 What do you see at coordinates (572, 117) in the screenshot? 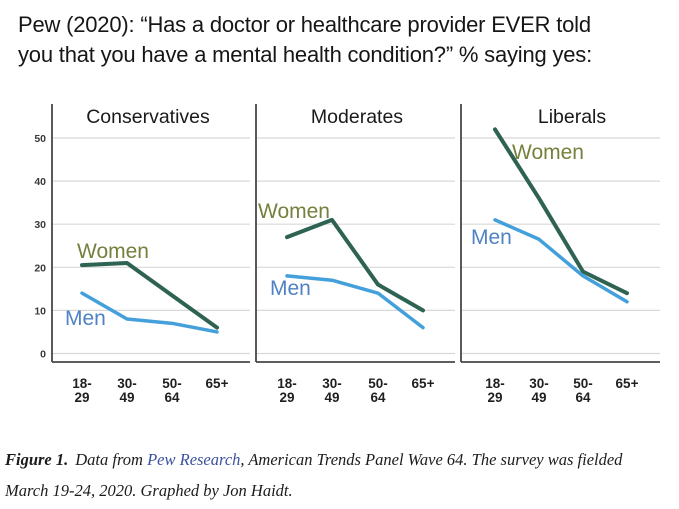
I see `panel-title: Liberals` at bounding box center [572, 117].